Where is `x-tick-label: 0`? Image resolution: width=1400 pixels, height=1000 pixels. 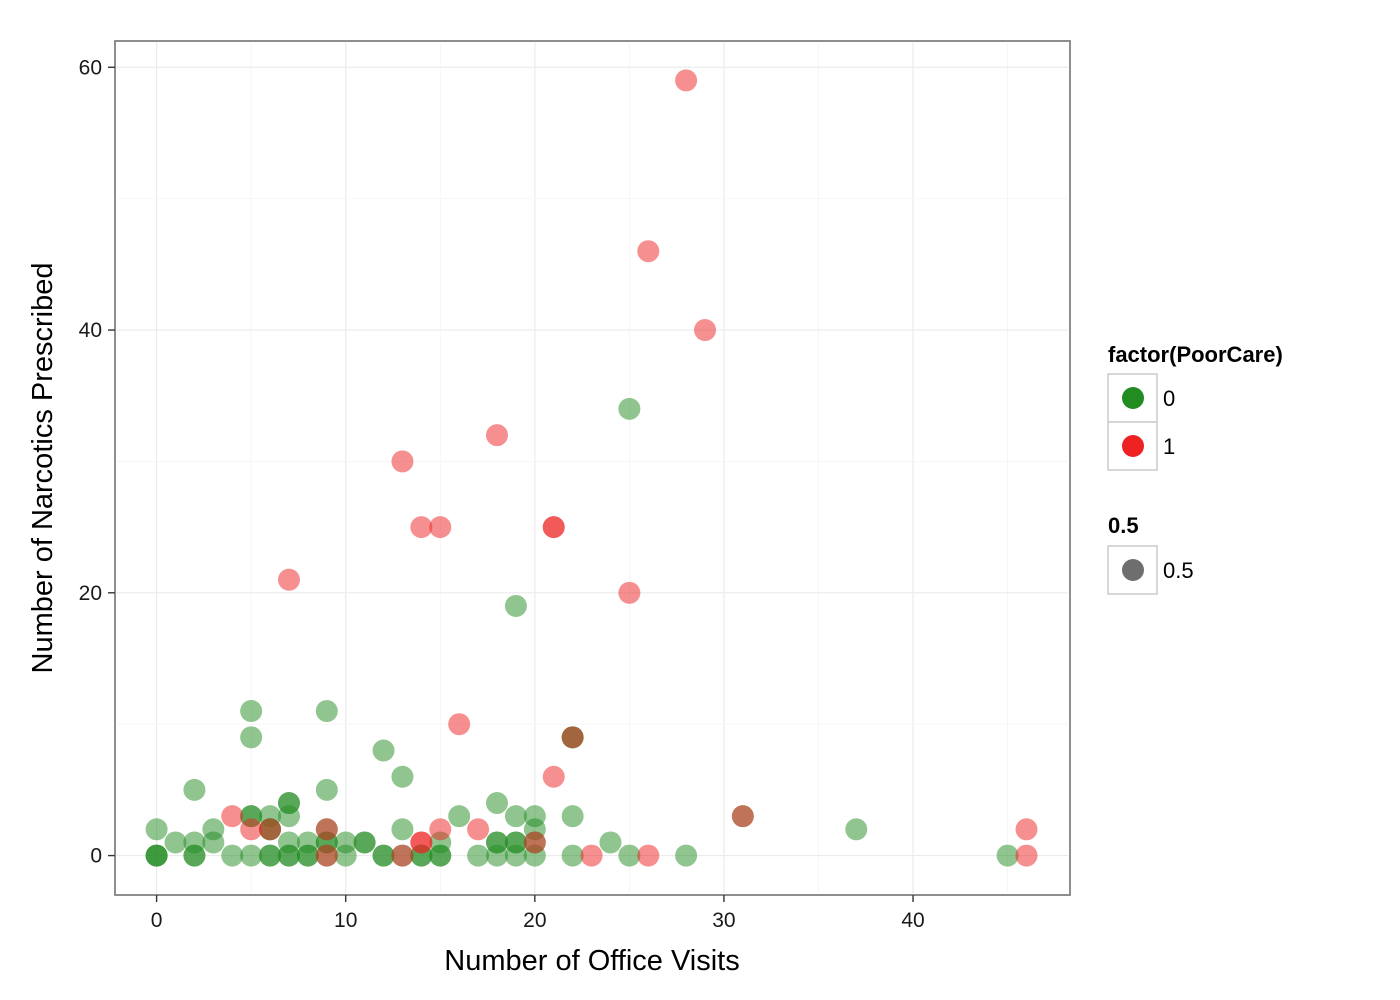
x-tick-label: 0 is located at coordinates (157, 920).